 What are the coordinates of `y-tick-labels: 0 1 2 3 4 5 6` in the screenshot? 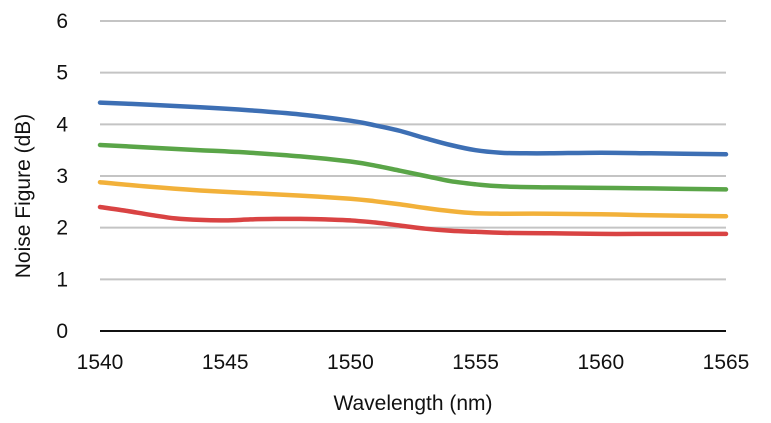 It's located at (62, 176).